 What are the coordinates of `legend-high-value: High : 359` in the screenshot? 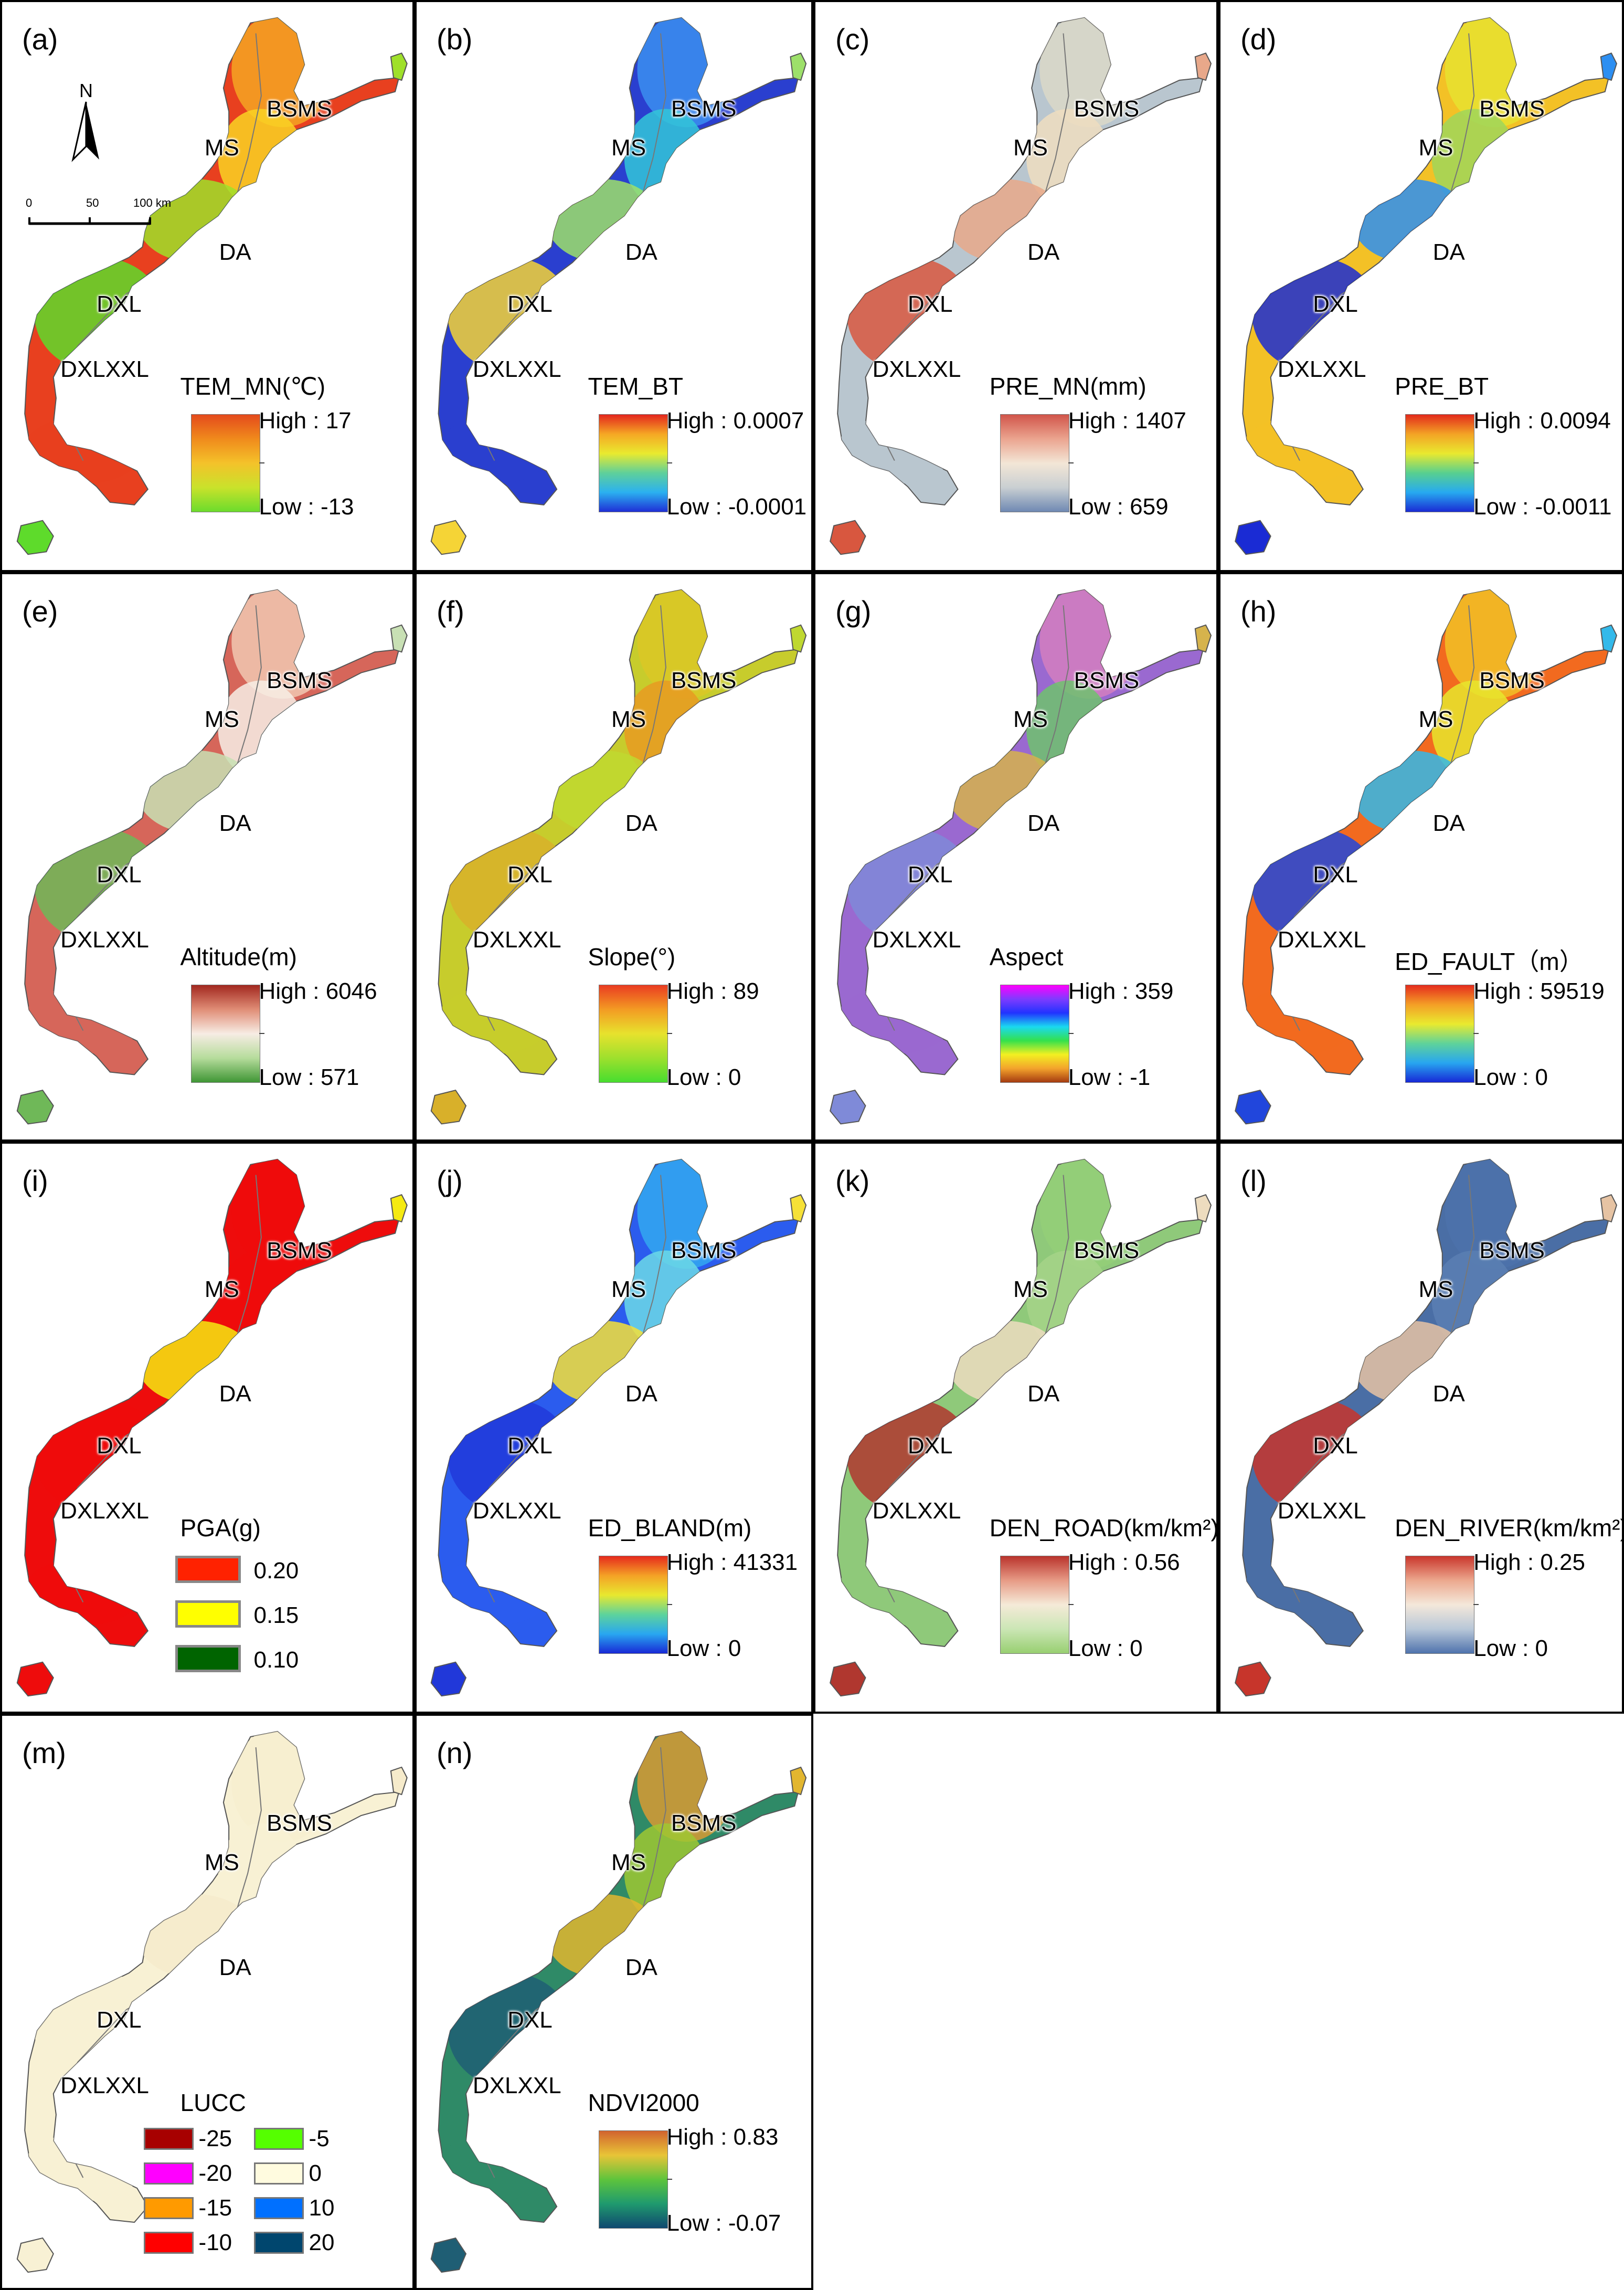 It's located at (1121, 991).